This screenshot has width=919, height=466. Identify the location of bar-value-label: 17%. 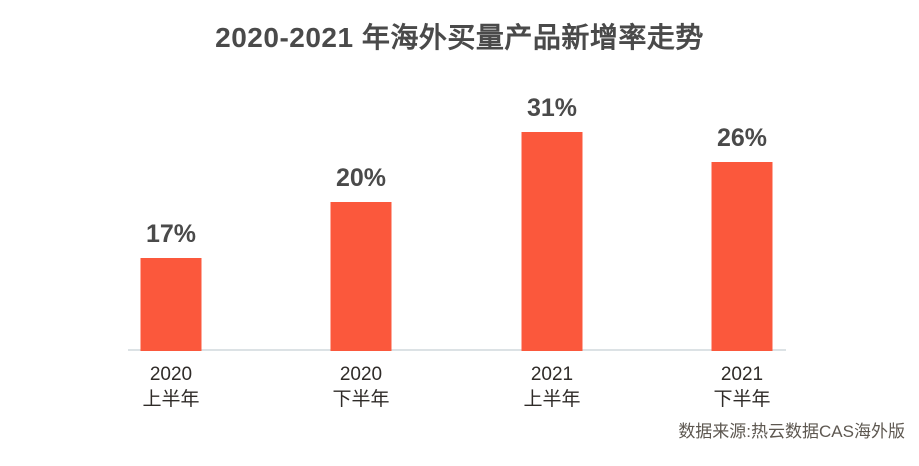
(171, 234).